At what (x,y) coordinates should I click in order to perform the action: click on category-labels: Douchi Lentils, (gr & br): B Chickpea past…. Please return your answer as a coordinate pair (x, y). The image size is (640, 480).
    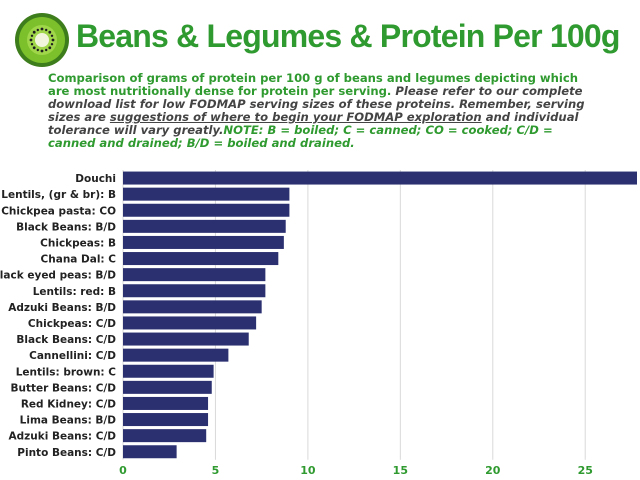
    Looking at the image, I should click on (58, 316).